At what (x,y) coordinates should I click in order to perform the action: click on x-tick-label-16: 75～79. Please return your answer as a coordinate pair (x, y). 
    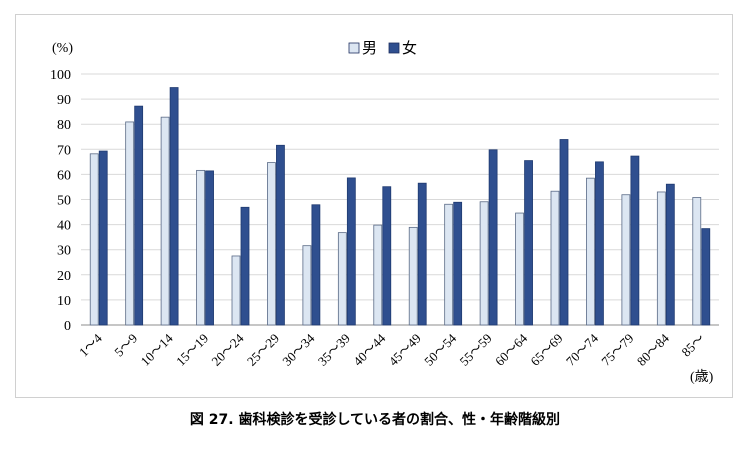
    Looking at the image, I should click on (617, 350).